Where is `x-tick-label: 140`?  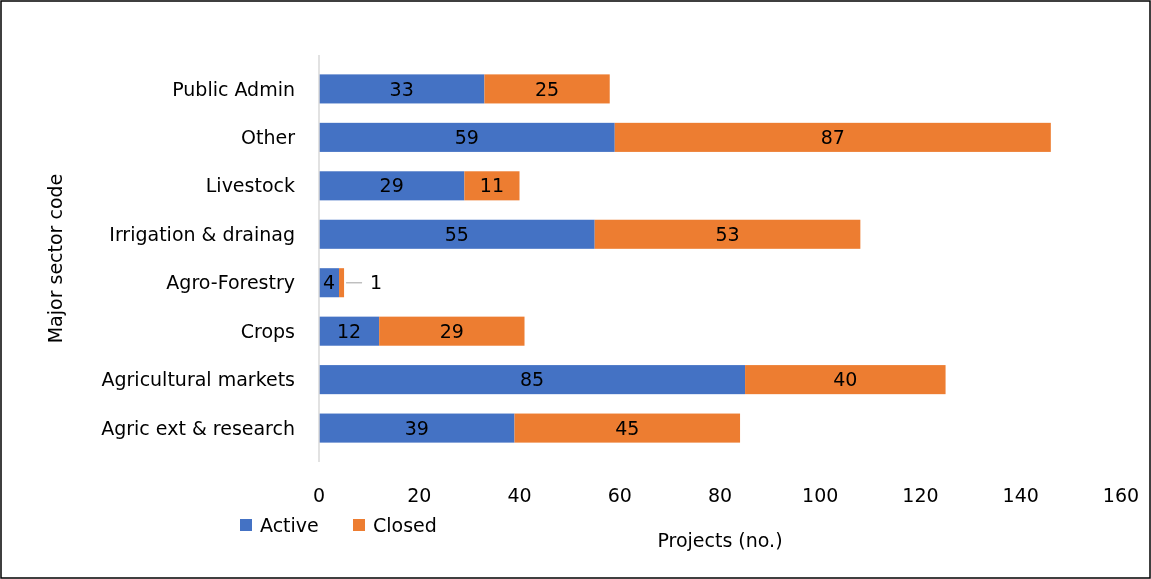 x-tick-label: 140 is located at coordinates (1020, 495).